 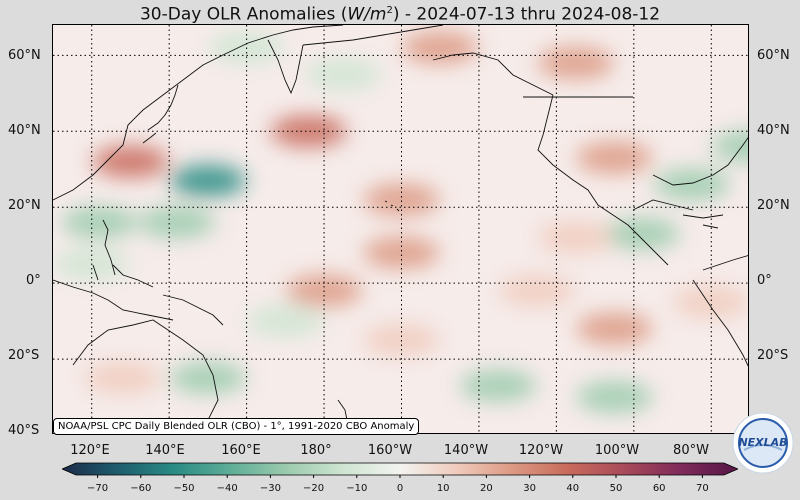 What do you see at coordinates (616, 488) in the screenshot?
I see `colorbar-tick-label: 50` at bounding box center [616, 488].